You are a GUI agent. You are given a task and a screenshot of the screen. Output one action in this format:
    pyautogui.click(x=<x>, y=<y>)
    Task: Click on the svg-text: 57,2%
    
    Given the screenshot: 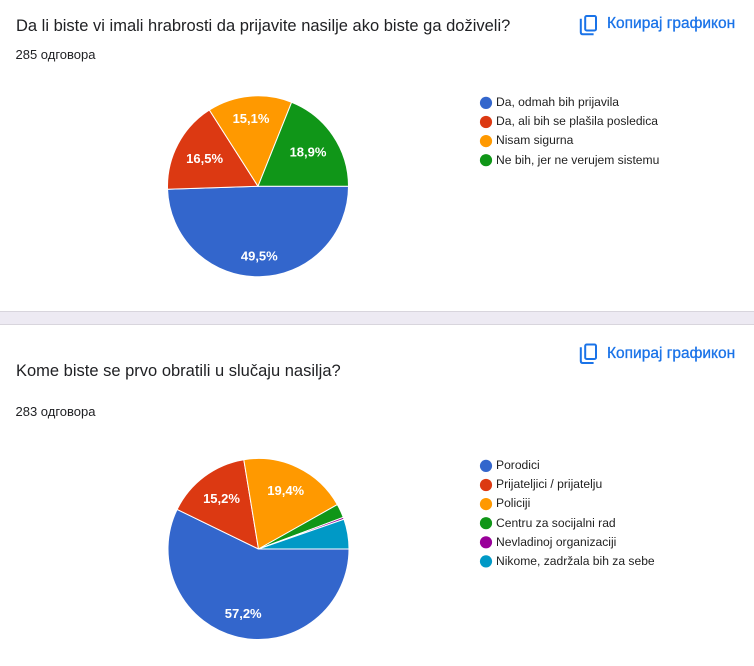 What is the action you would take?
    pyautogui.click(x=243, y=613)
    